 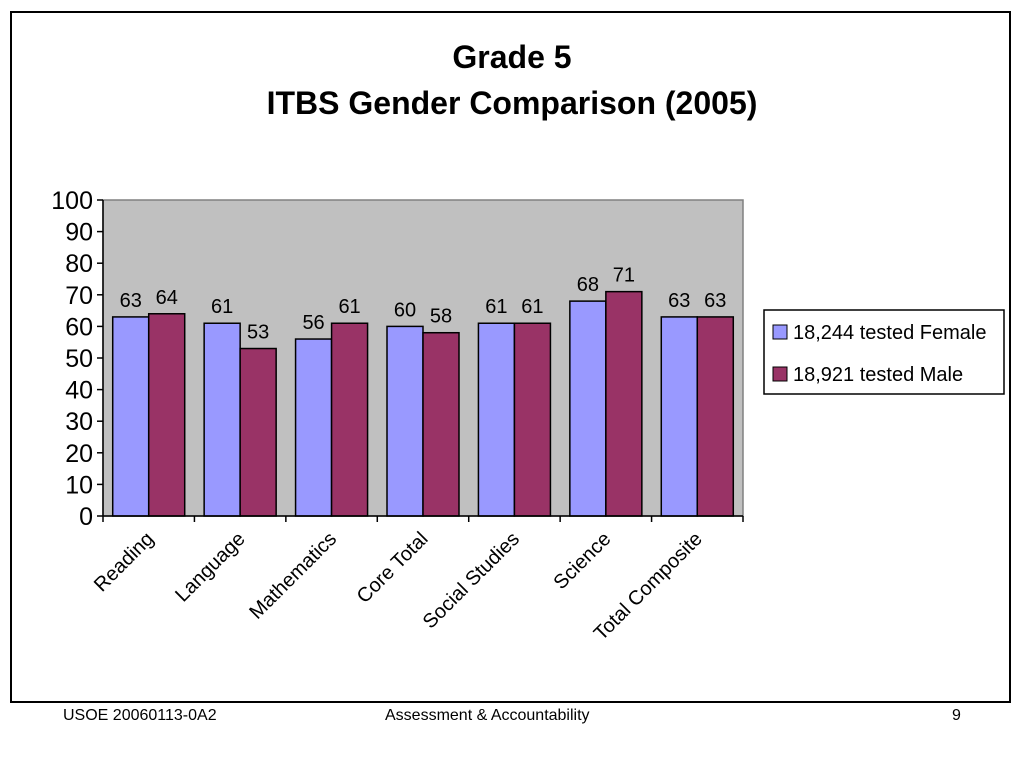 I want to click on legend-swatch-female, so click(x=780, y=332).